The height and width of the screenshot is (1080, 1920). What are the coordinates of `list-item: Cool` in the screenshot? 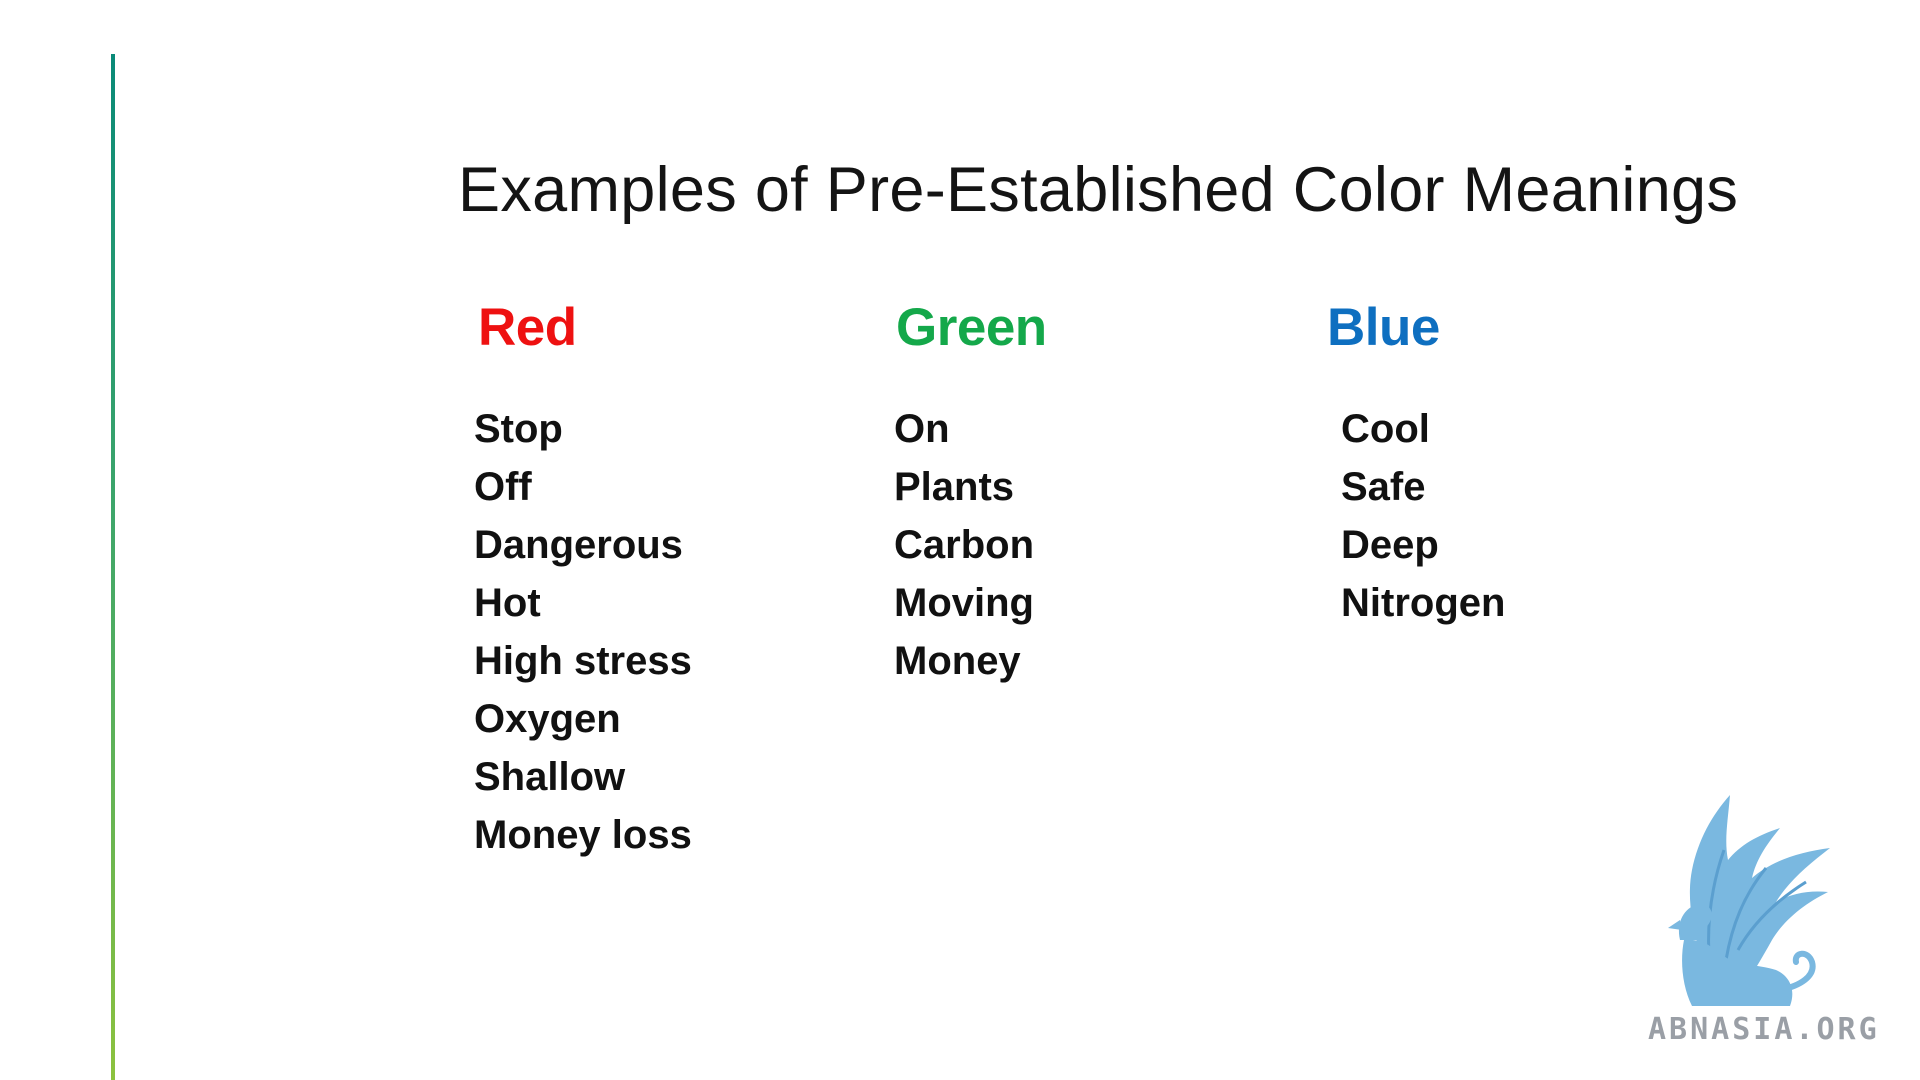 It's located at (1385, 429).